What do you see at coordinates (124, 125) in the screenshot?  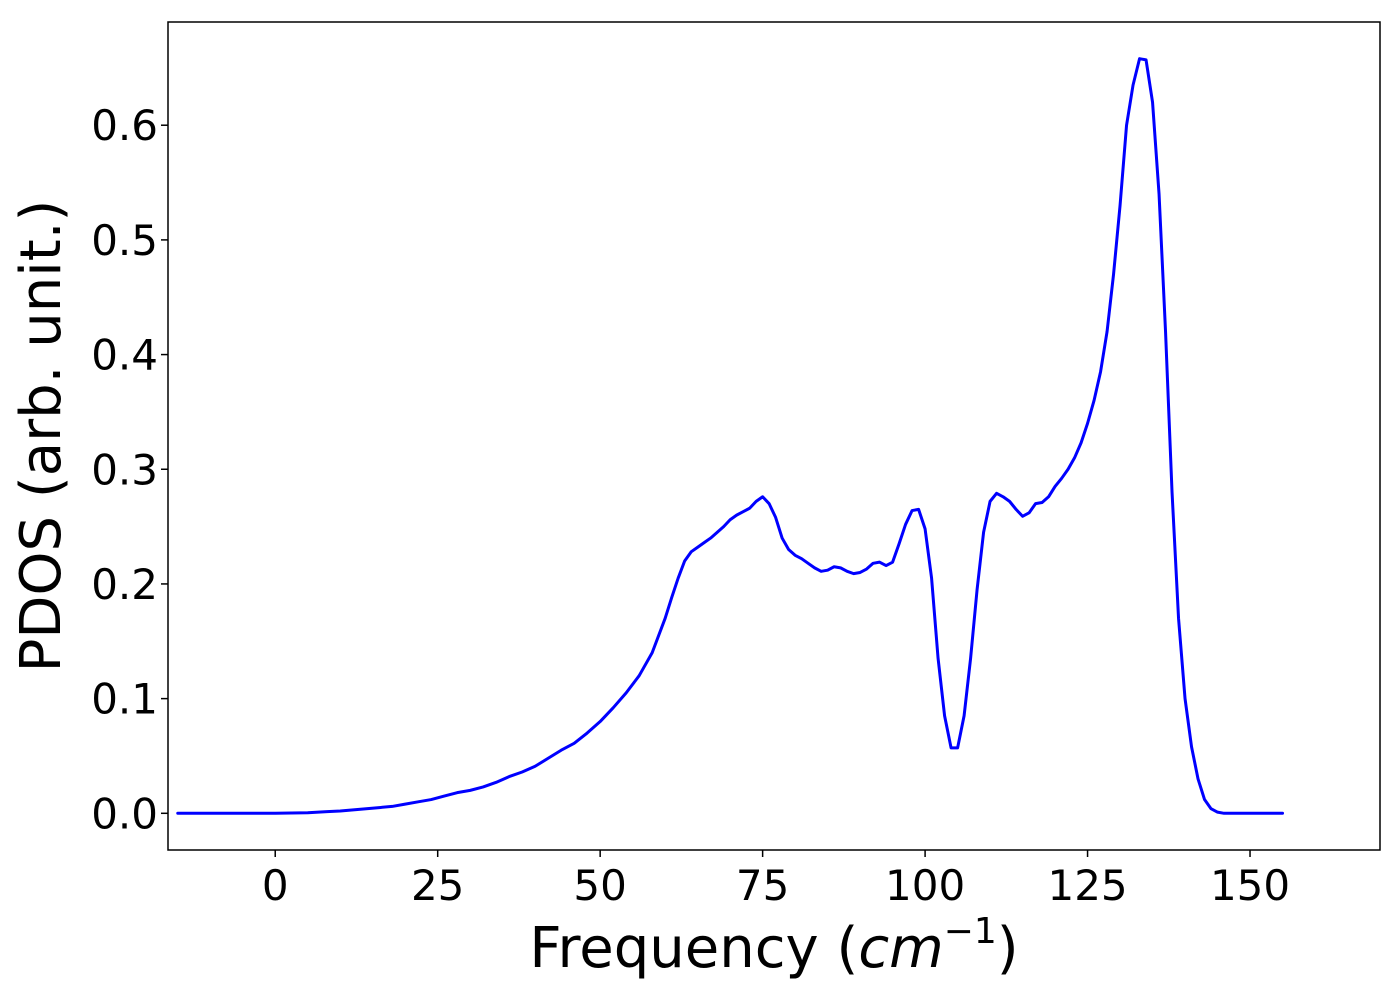 I see `y-tick-label: 0.6` at bounding box center [124, 125].